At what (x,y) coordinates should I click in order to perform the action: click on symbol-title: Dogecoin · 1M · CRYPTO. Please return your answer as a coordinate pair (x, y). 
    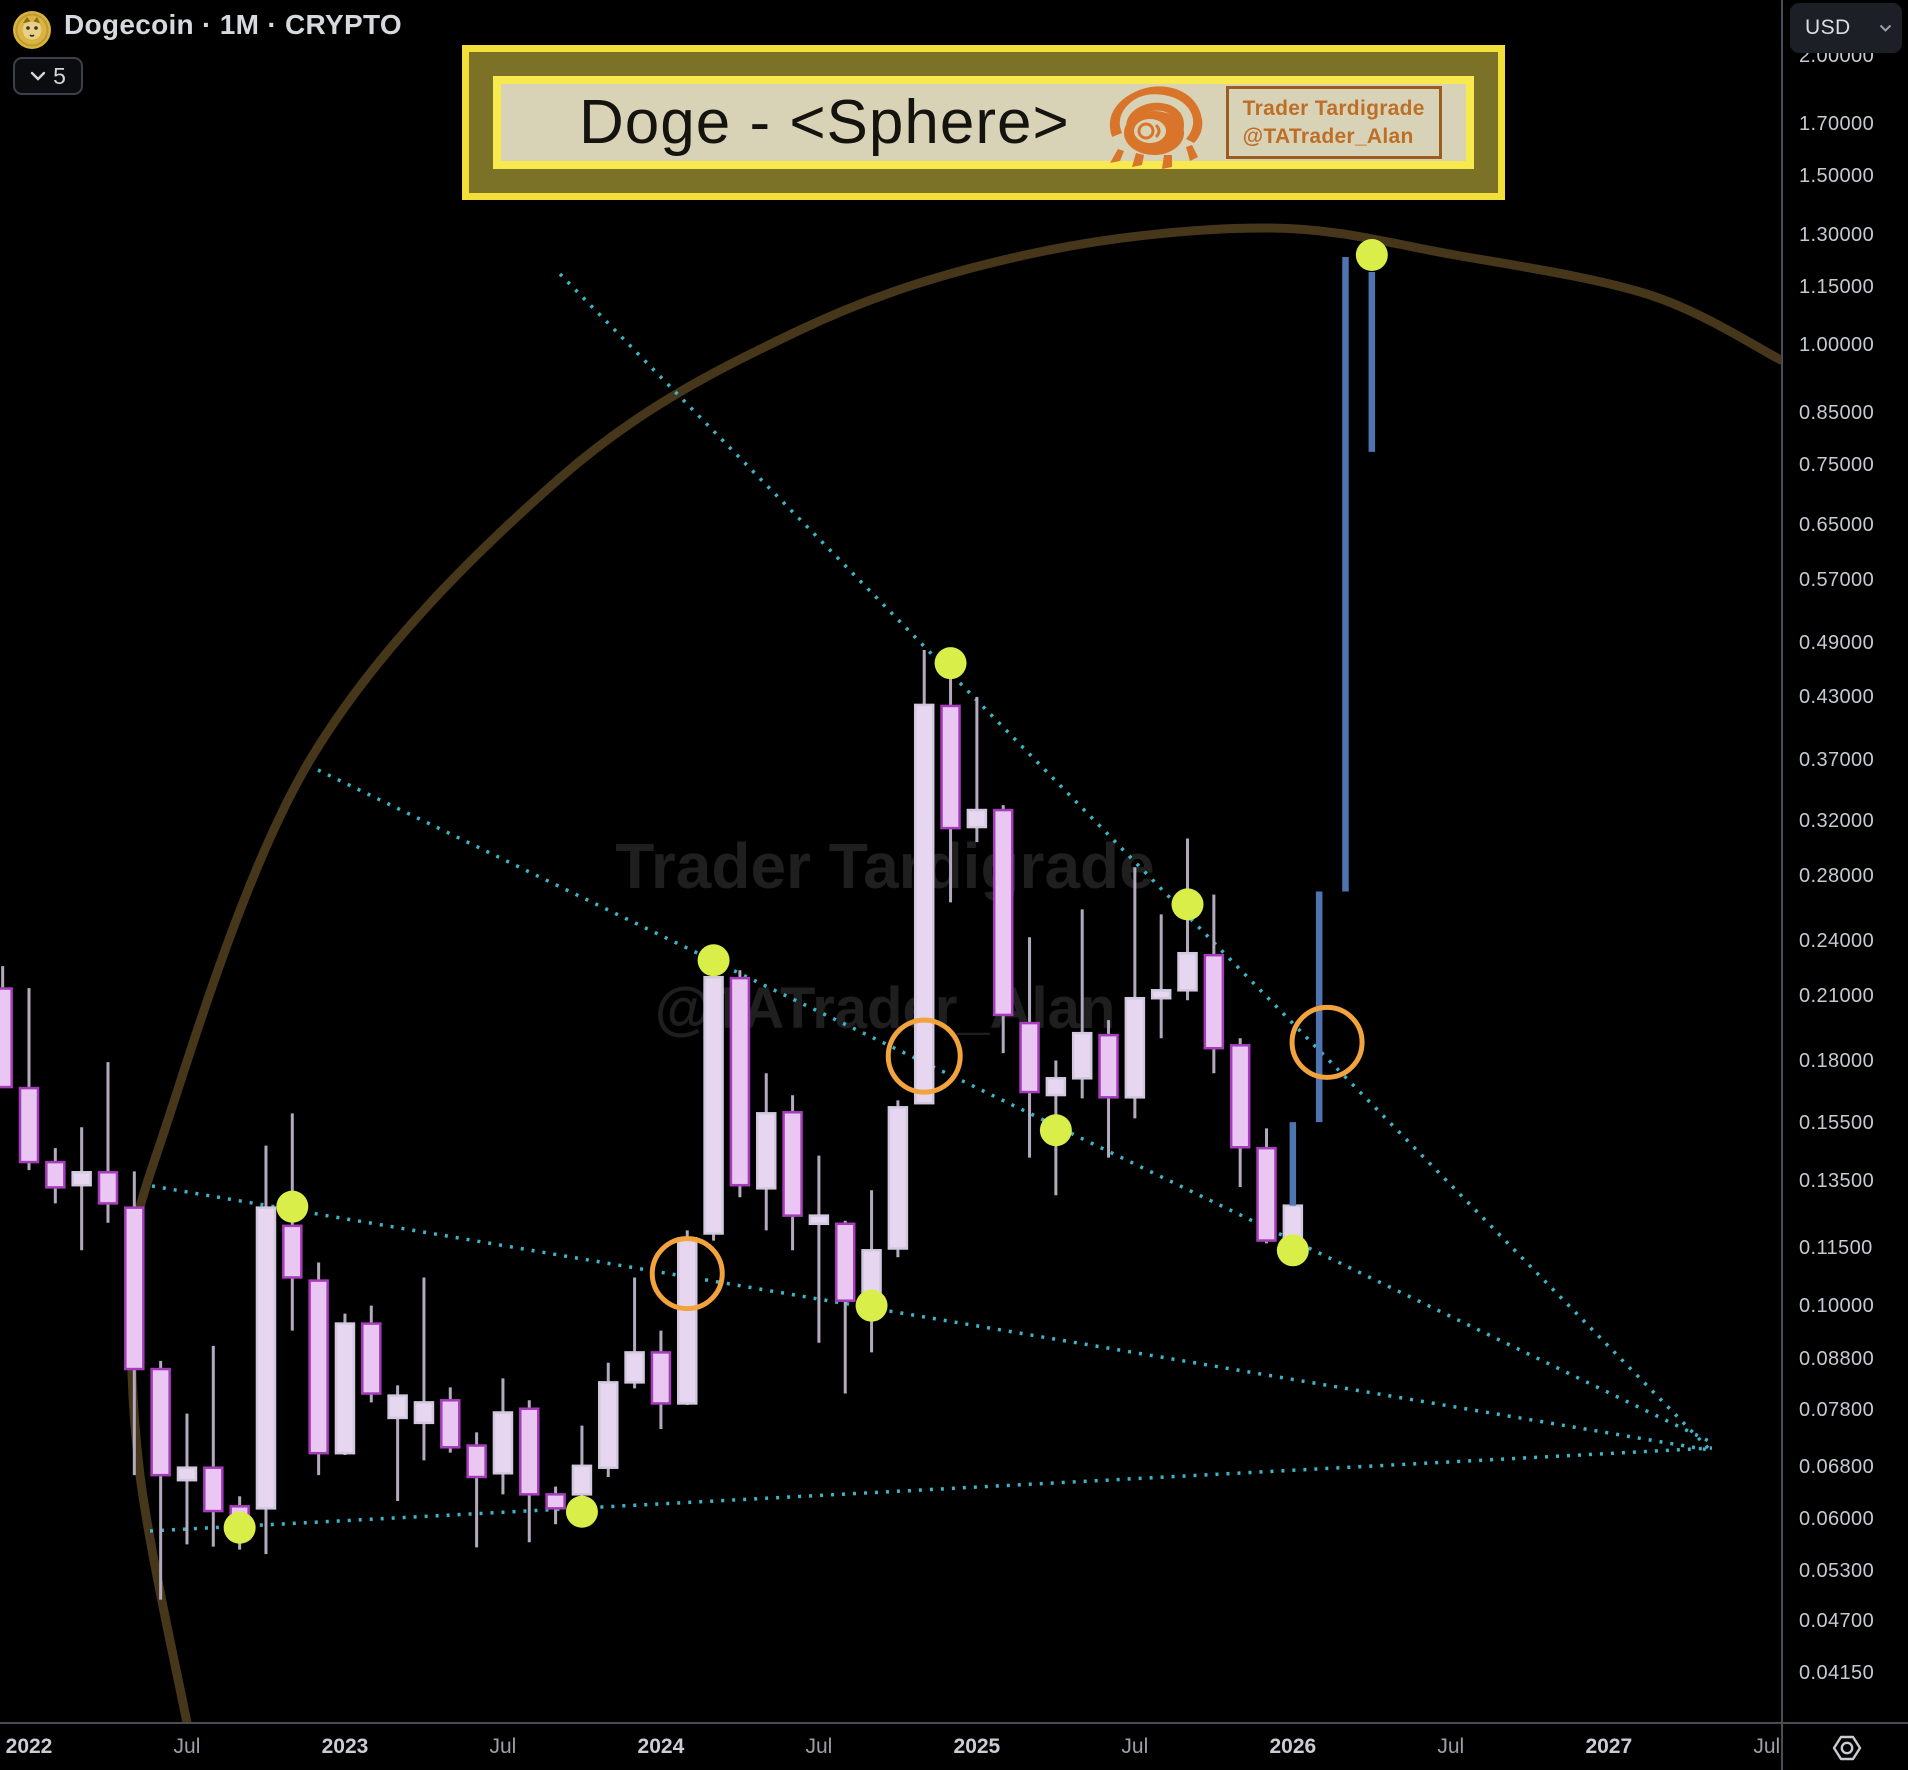
    Looking at the image, I should click on (233, 24).